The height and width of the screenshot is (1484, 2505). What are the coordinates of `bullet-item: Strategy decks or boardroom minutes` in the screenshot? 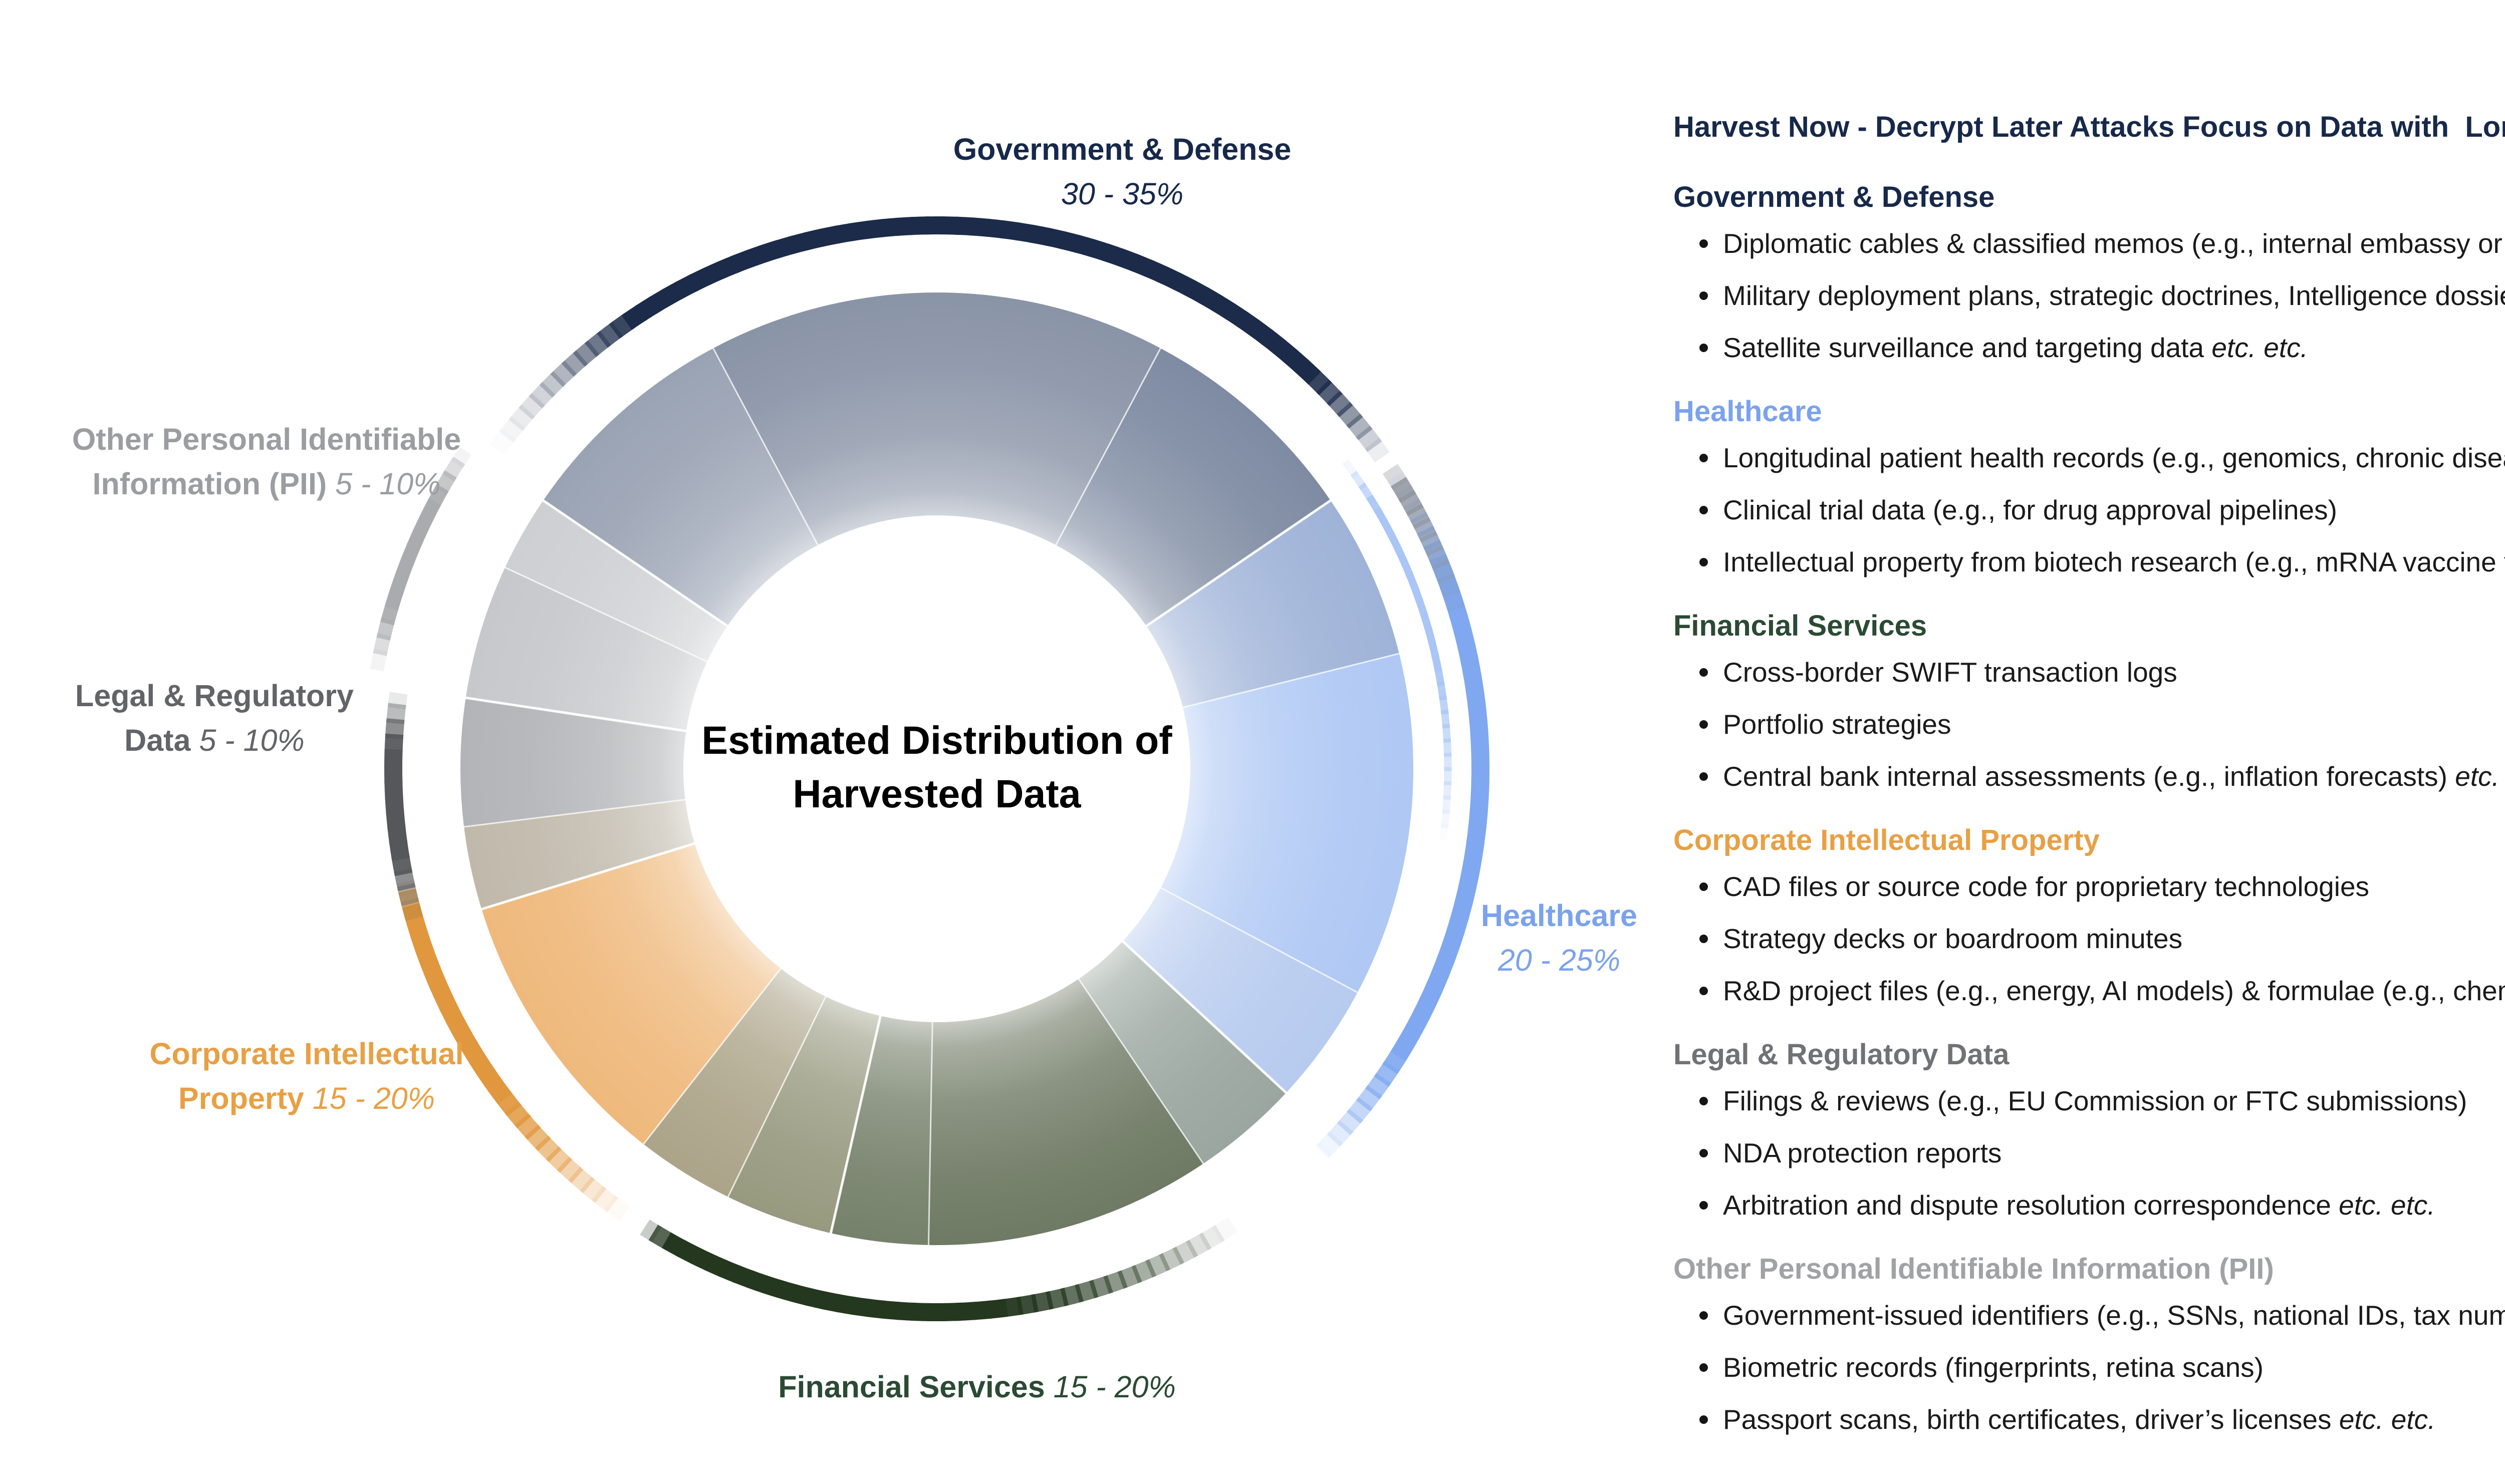 It's located at (2089, 939).